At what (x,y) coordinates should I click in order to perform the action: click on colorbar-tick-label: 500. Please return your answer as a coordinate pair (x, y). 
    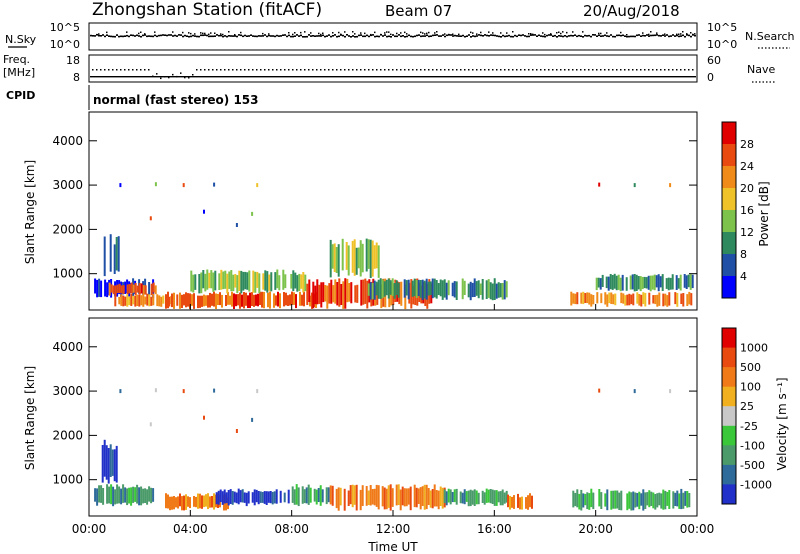
    Looking at the image, I should click on (750, 367).